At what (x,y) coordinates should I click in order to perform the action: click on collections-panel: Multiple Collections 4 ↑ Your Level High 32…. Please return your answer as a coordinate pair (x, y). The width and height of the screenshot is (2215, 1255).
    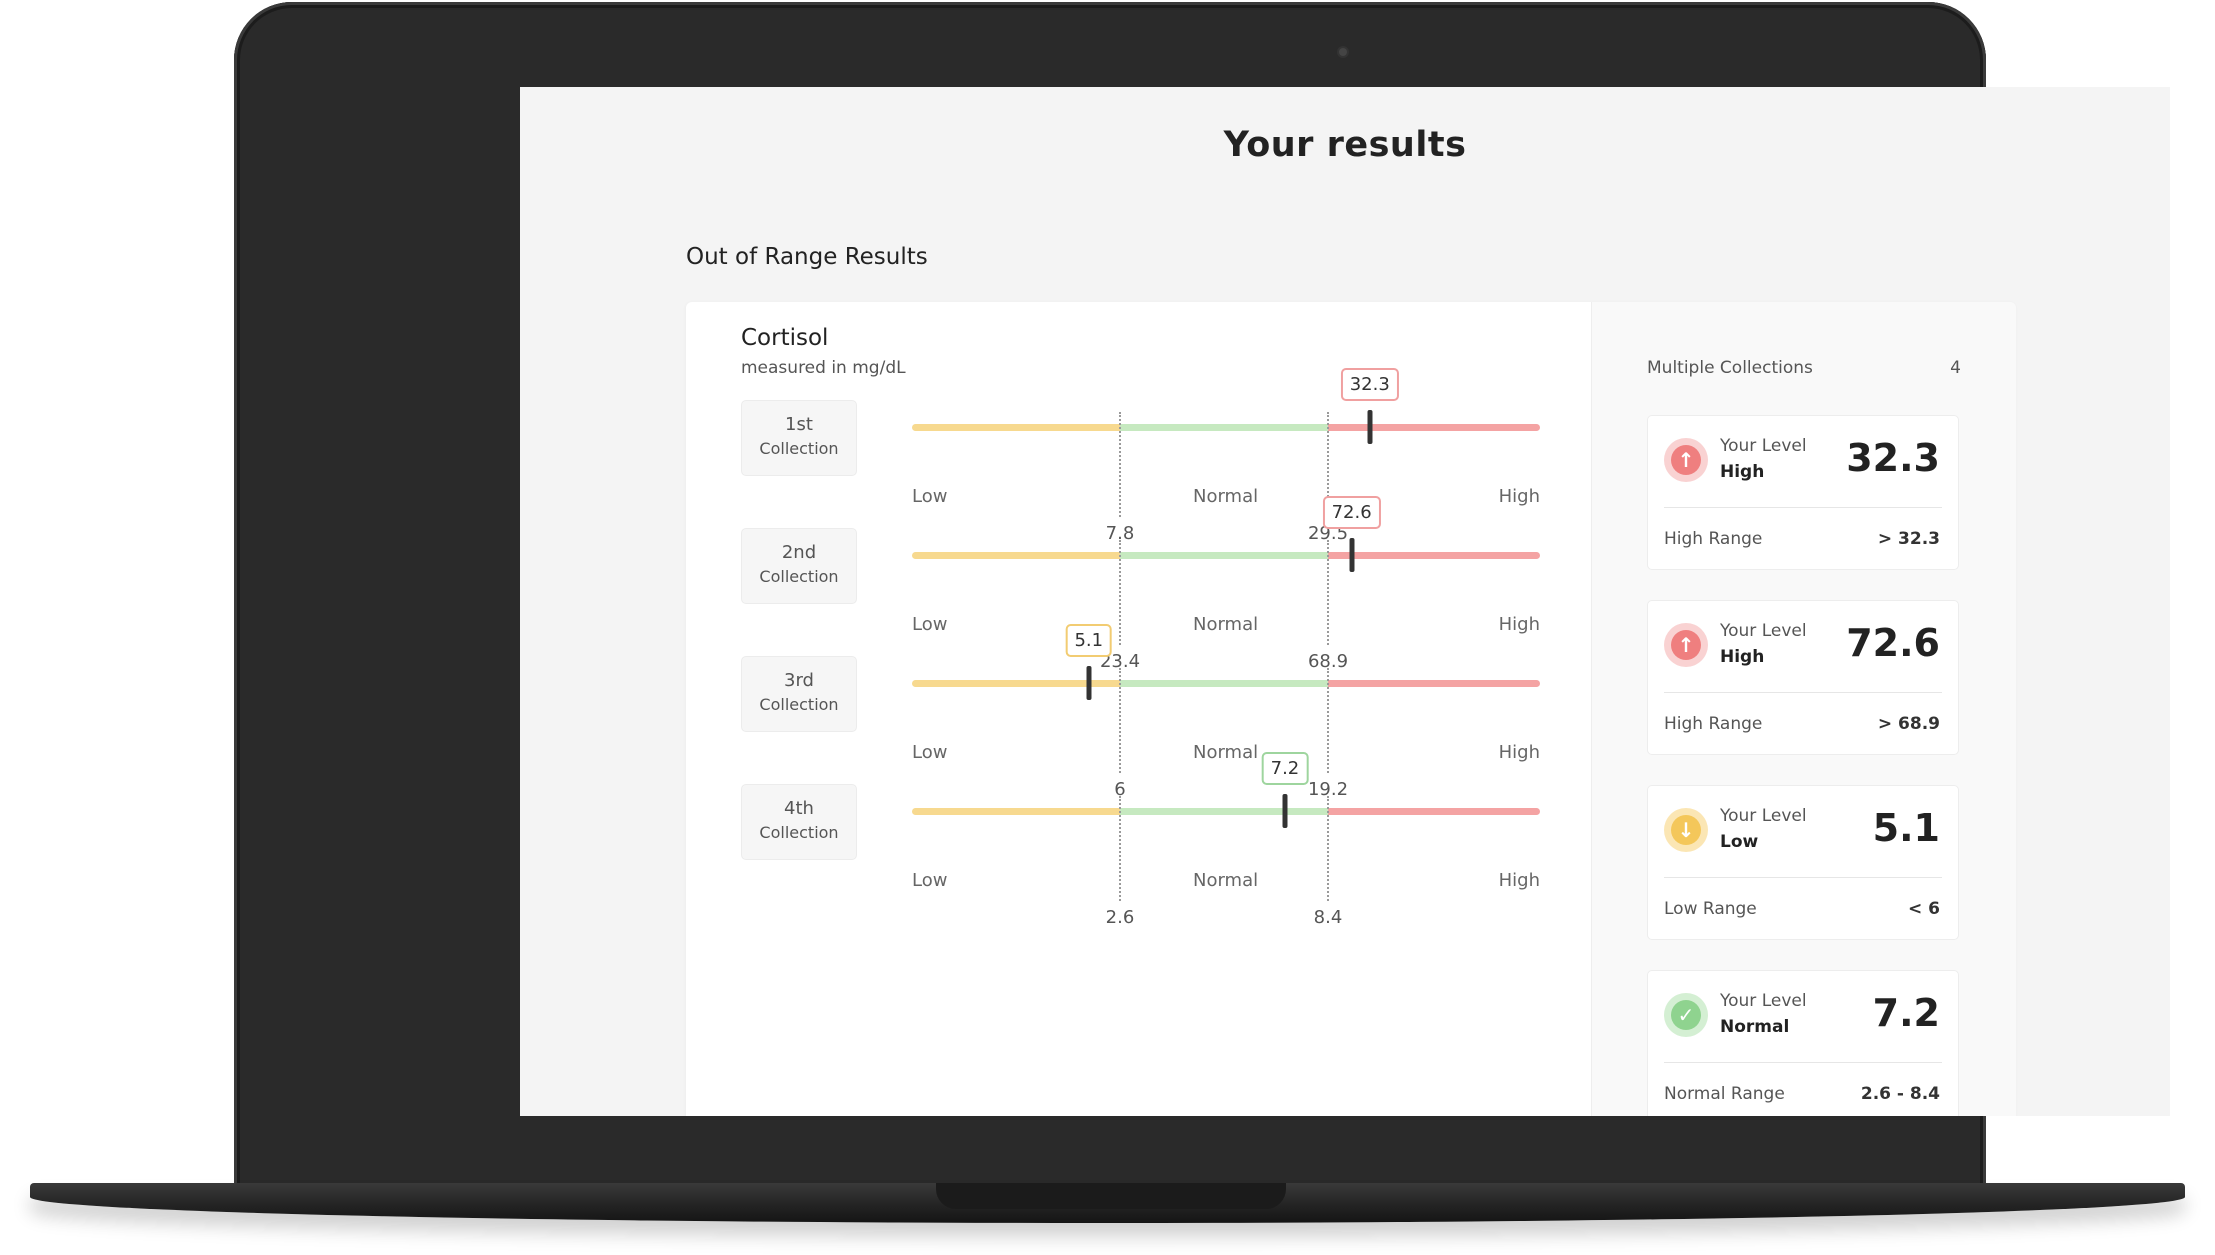
    Looking at the image, I should click on (1803, 709).